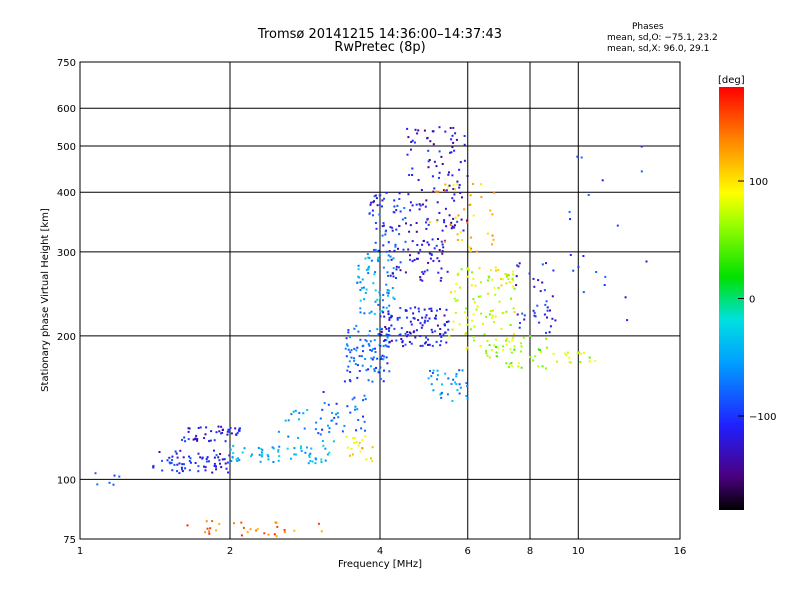 The height and width of the screenshot is (600, 800). What do you see at coordinates (380, 34) in the screenshot?
I see `chart-title: Tromsø 20141215 14:36:00–14:37:43` at bounding box center [380, 34].